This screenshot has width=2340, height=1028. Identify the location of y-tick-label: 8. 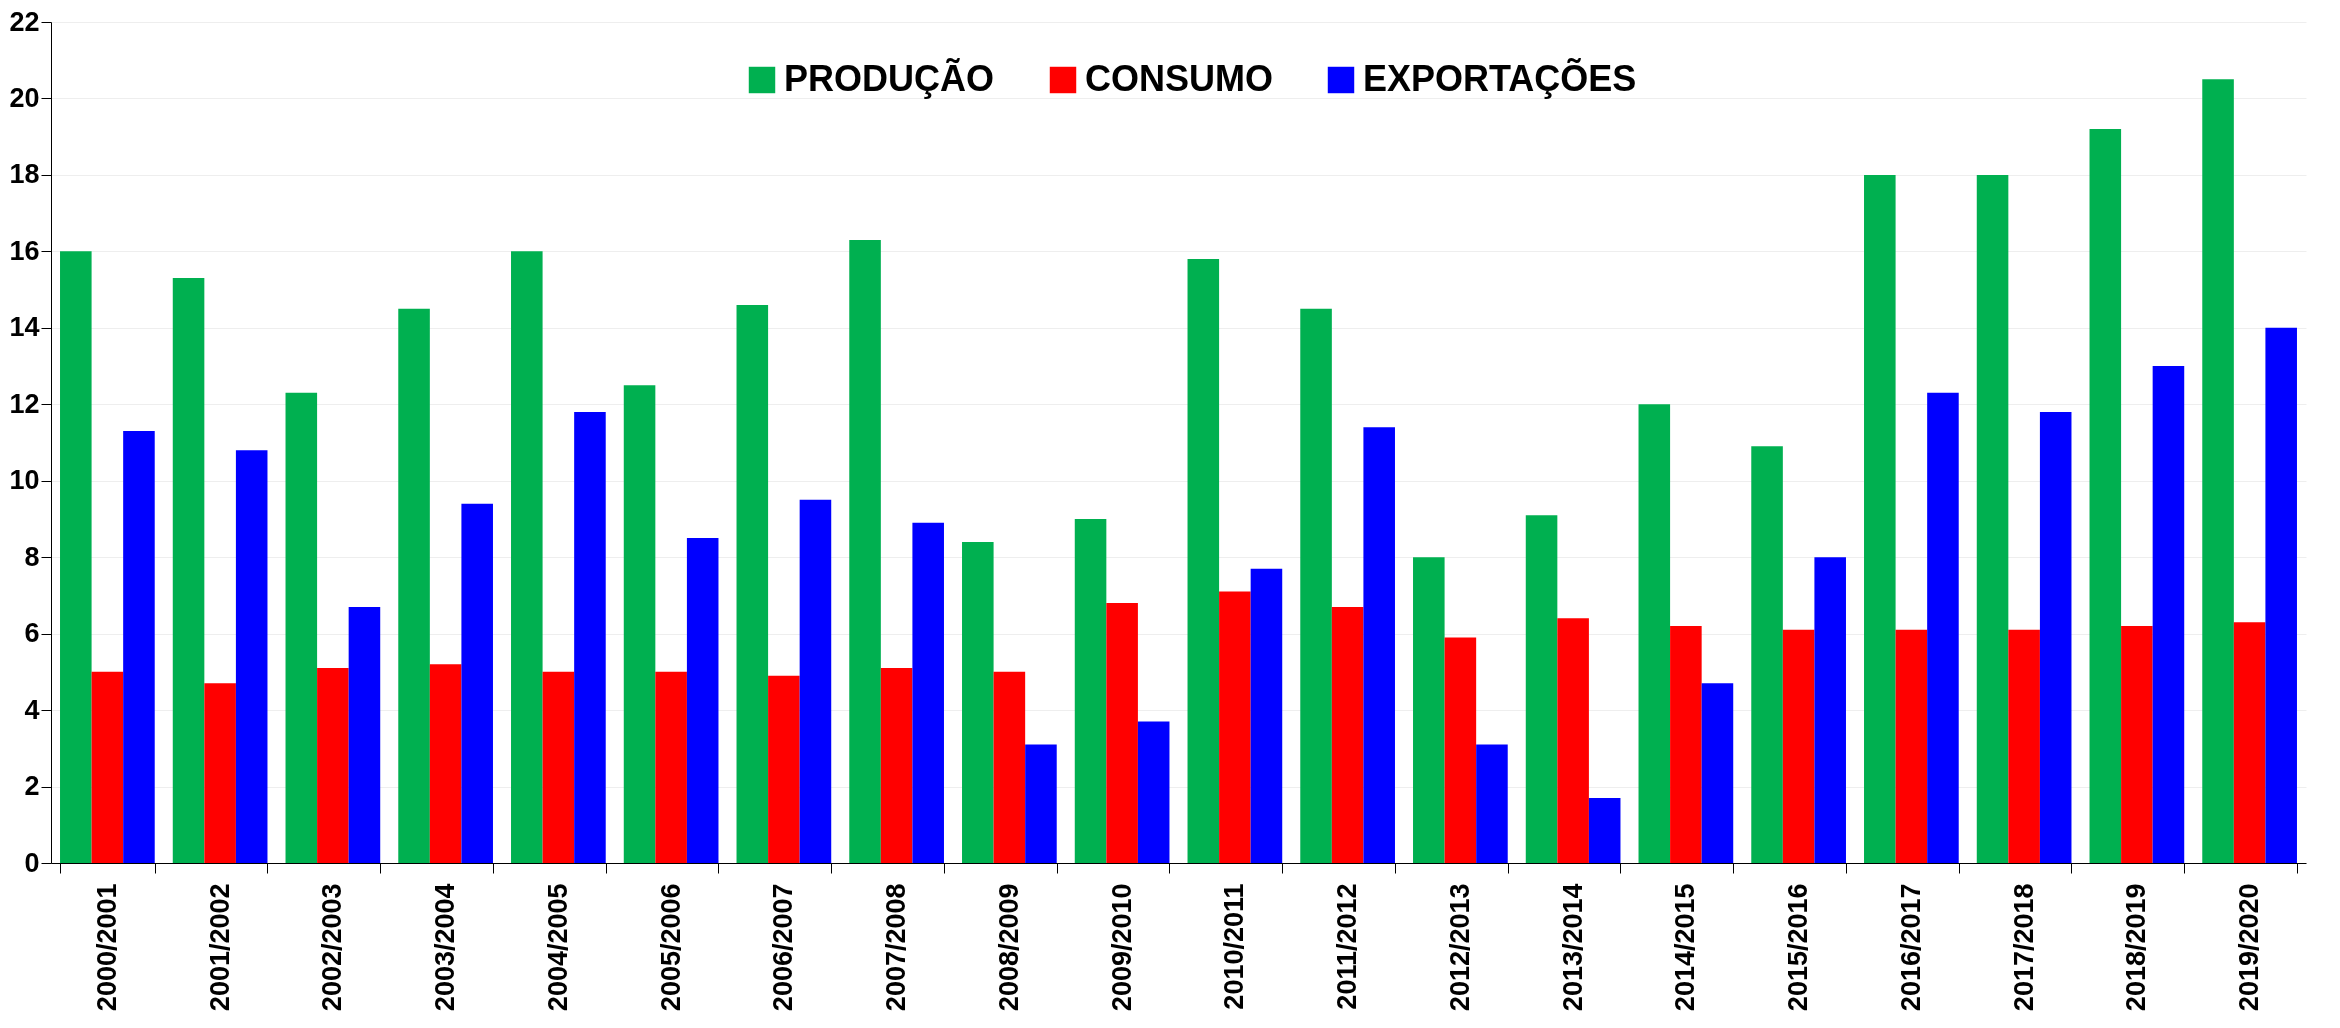
(32, 556).